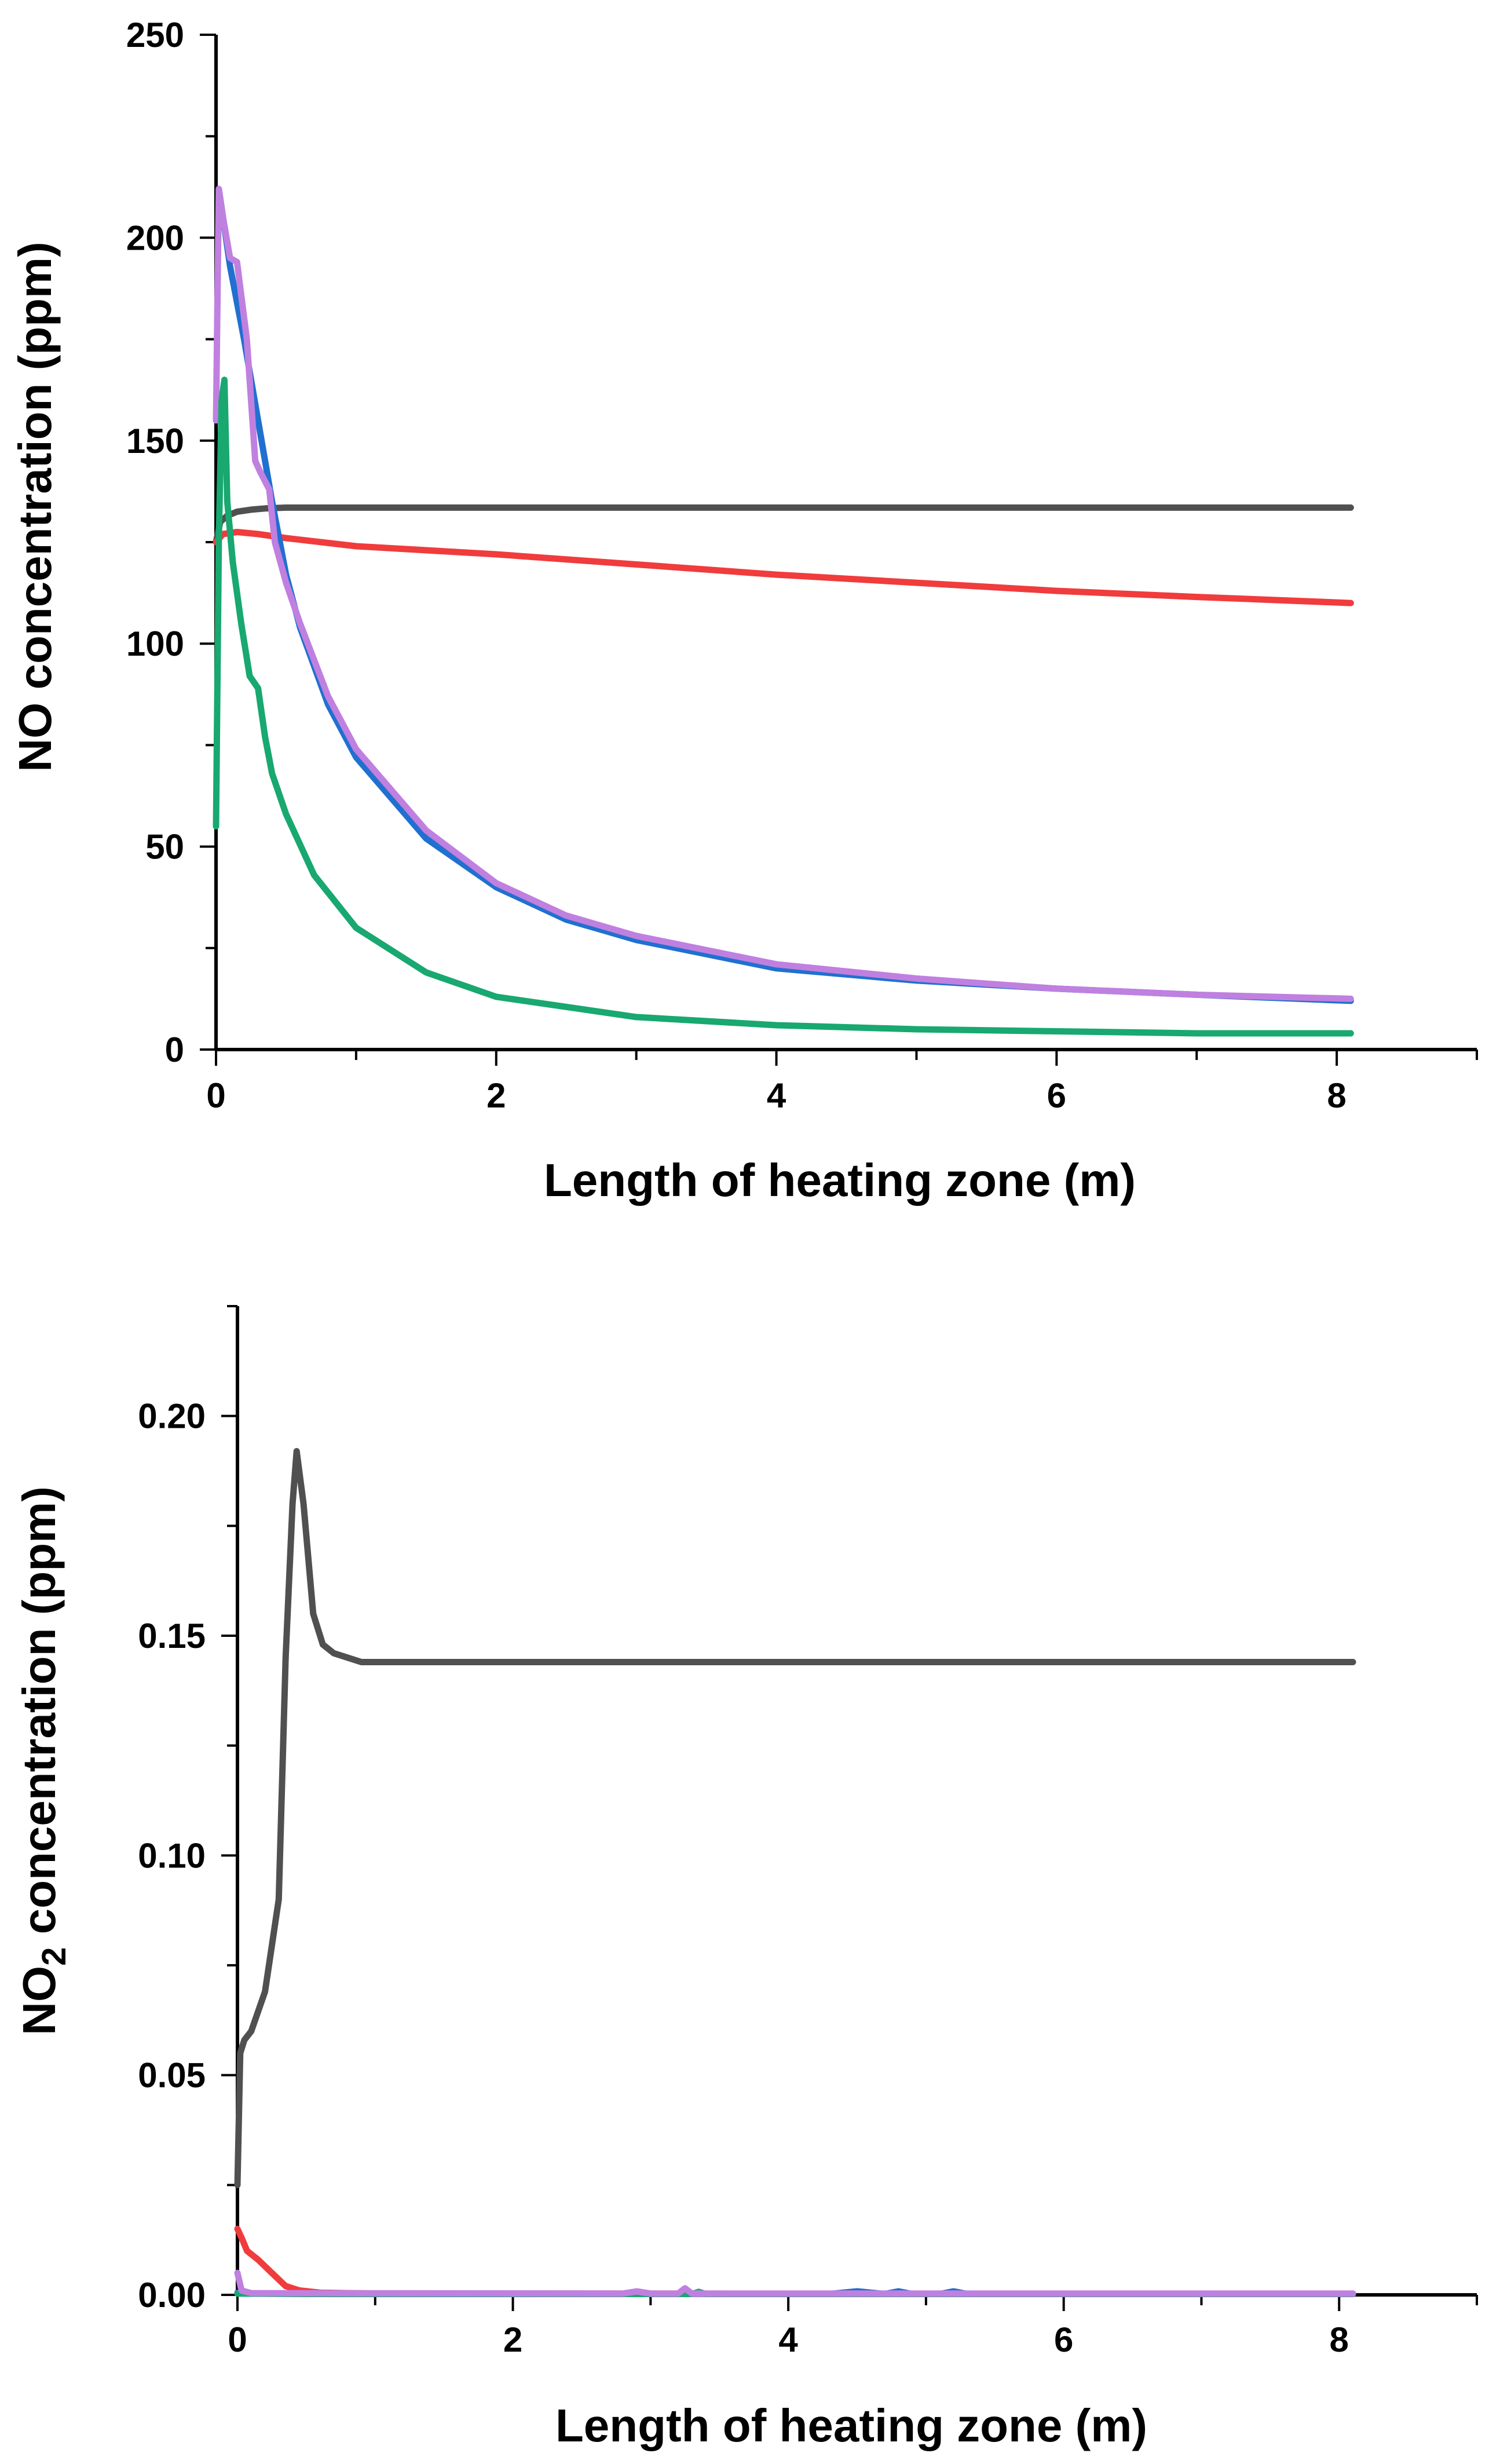 The image size is (1489, 2464). Describe the element at coordinates (172, 1416) in the screenshot. I see `y-tick-label: 0.20` at that location.